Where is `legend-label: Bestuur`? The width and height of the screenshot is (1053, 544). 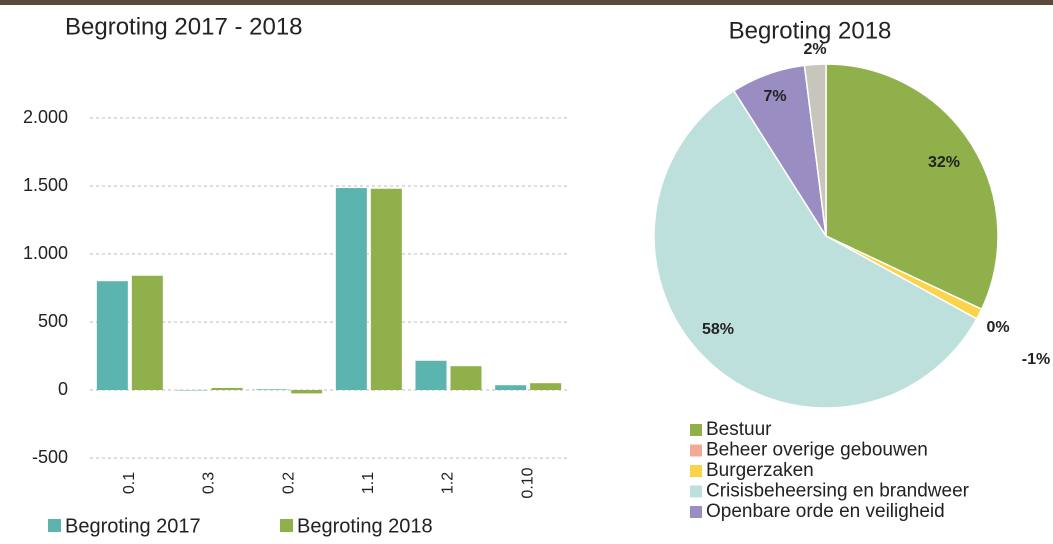
legend-label: Bestuur is located at coordinates (739, 429).